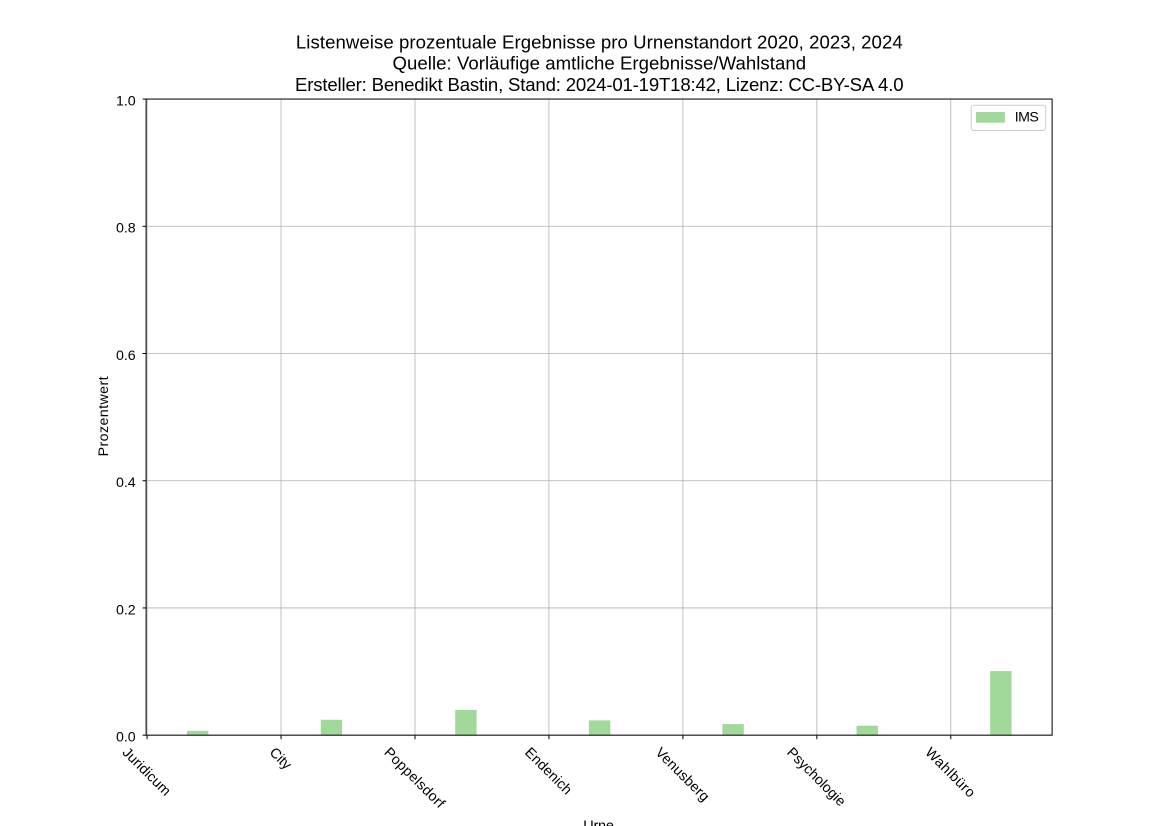 The width and height of the screenshot is (1169, 826). I want to click on svg-text: Urne, so click(598, 822).